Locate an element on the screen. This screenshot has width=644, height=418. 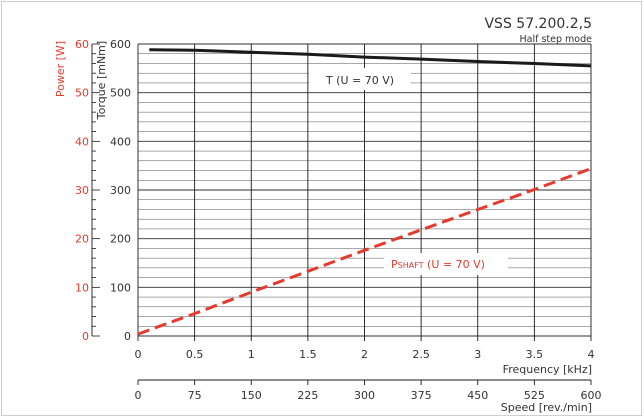
x-tick-label: 1 is located at coordinates (251, 354).